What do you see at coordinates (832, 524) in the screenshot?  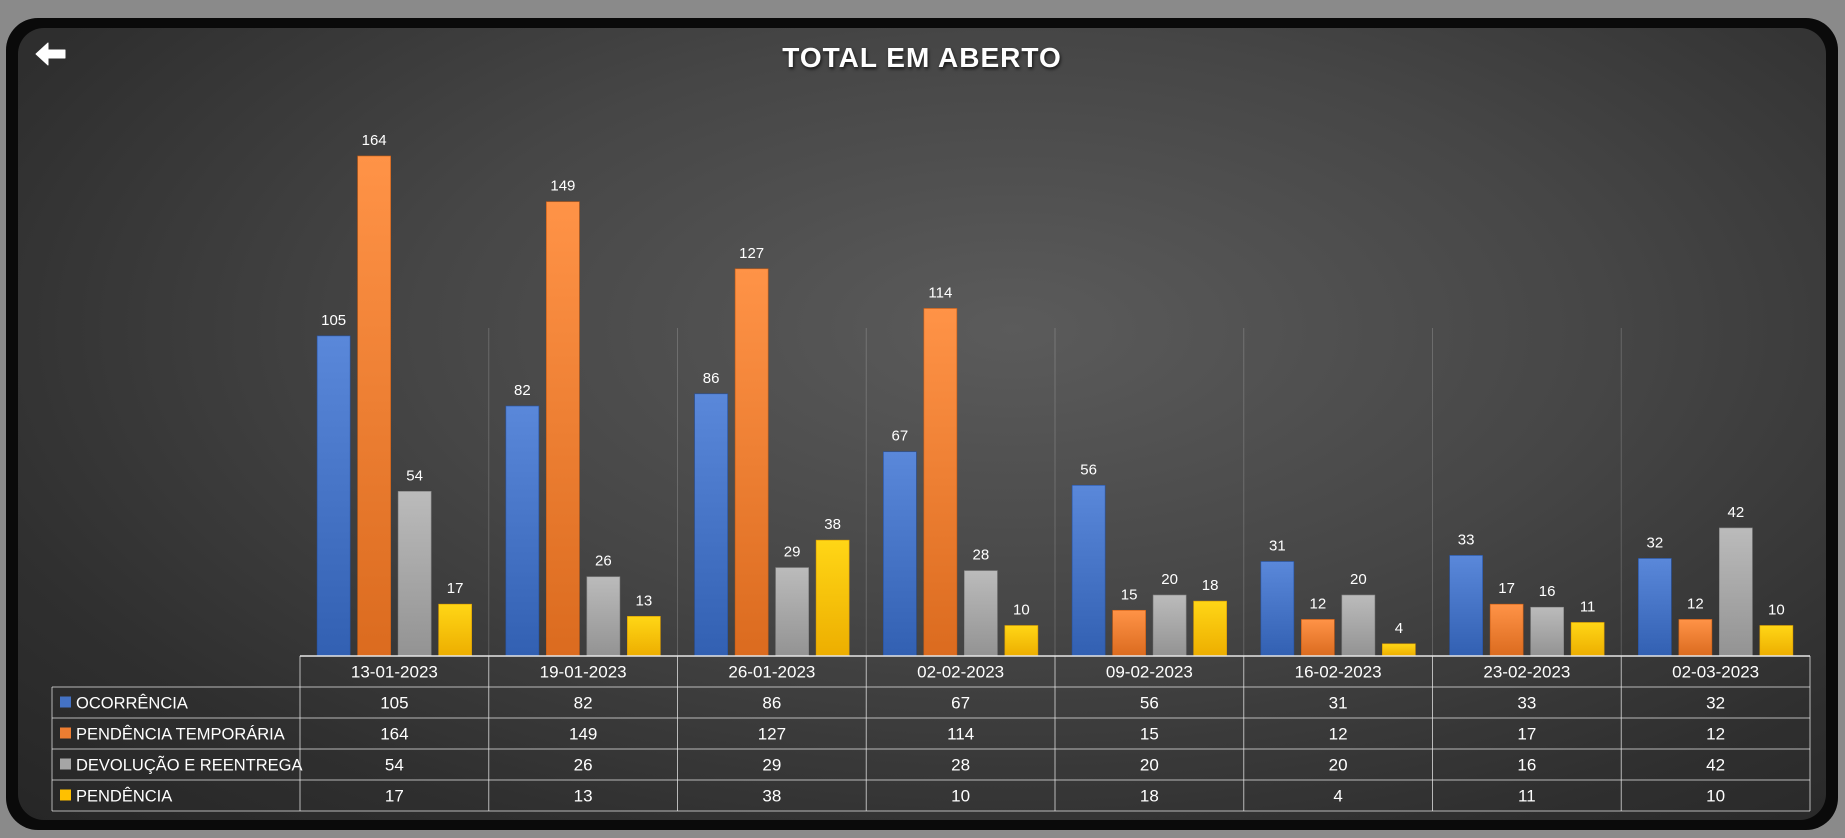 I see `data-label: 38` at bounding box center [832, 524].